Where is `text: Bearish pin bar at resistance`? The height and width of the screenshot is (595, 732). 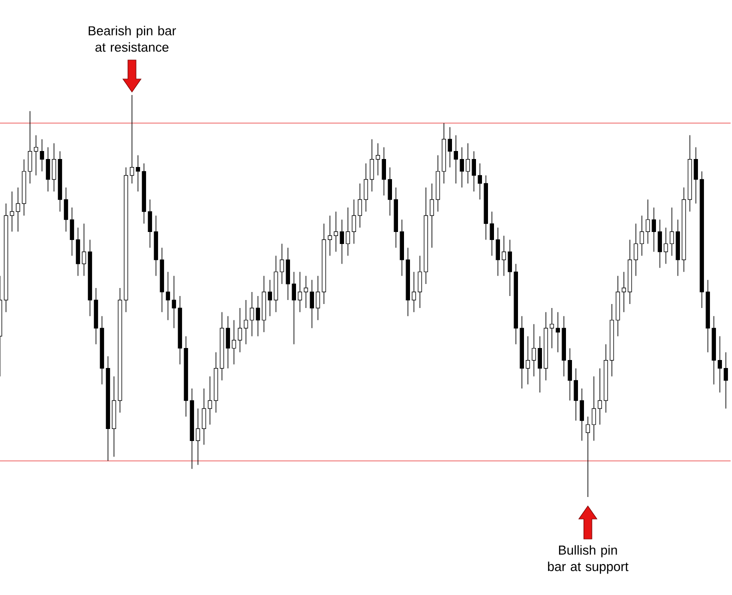 text: Bearish pin bar at resistance is located at coordinates (132, 39).